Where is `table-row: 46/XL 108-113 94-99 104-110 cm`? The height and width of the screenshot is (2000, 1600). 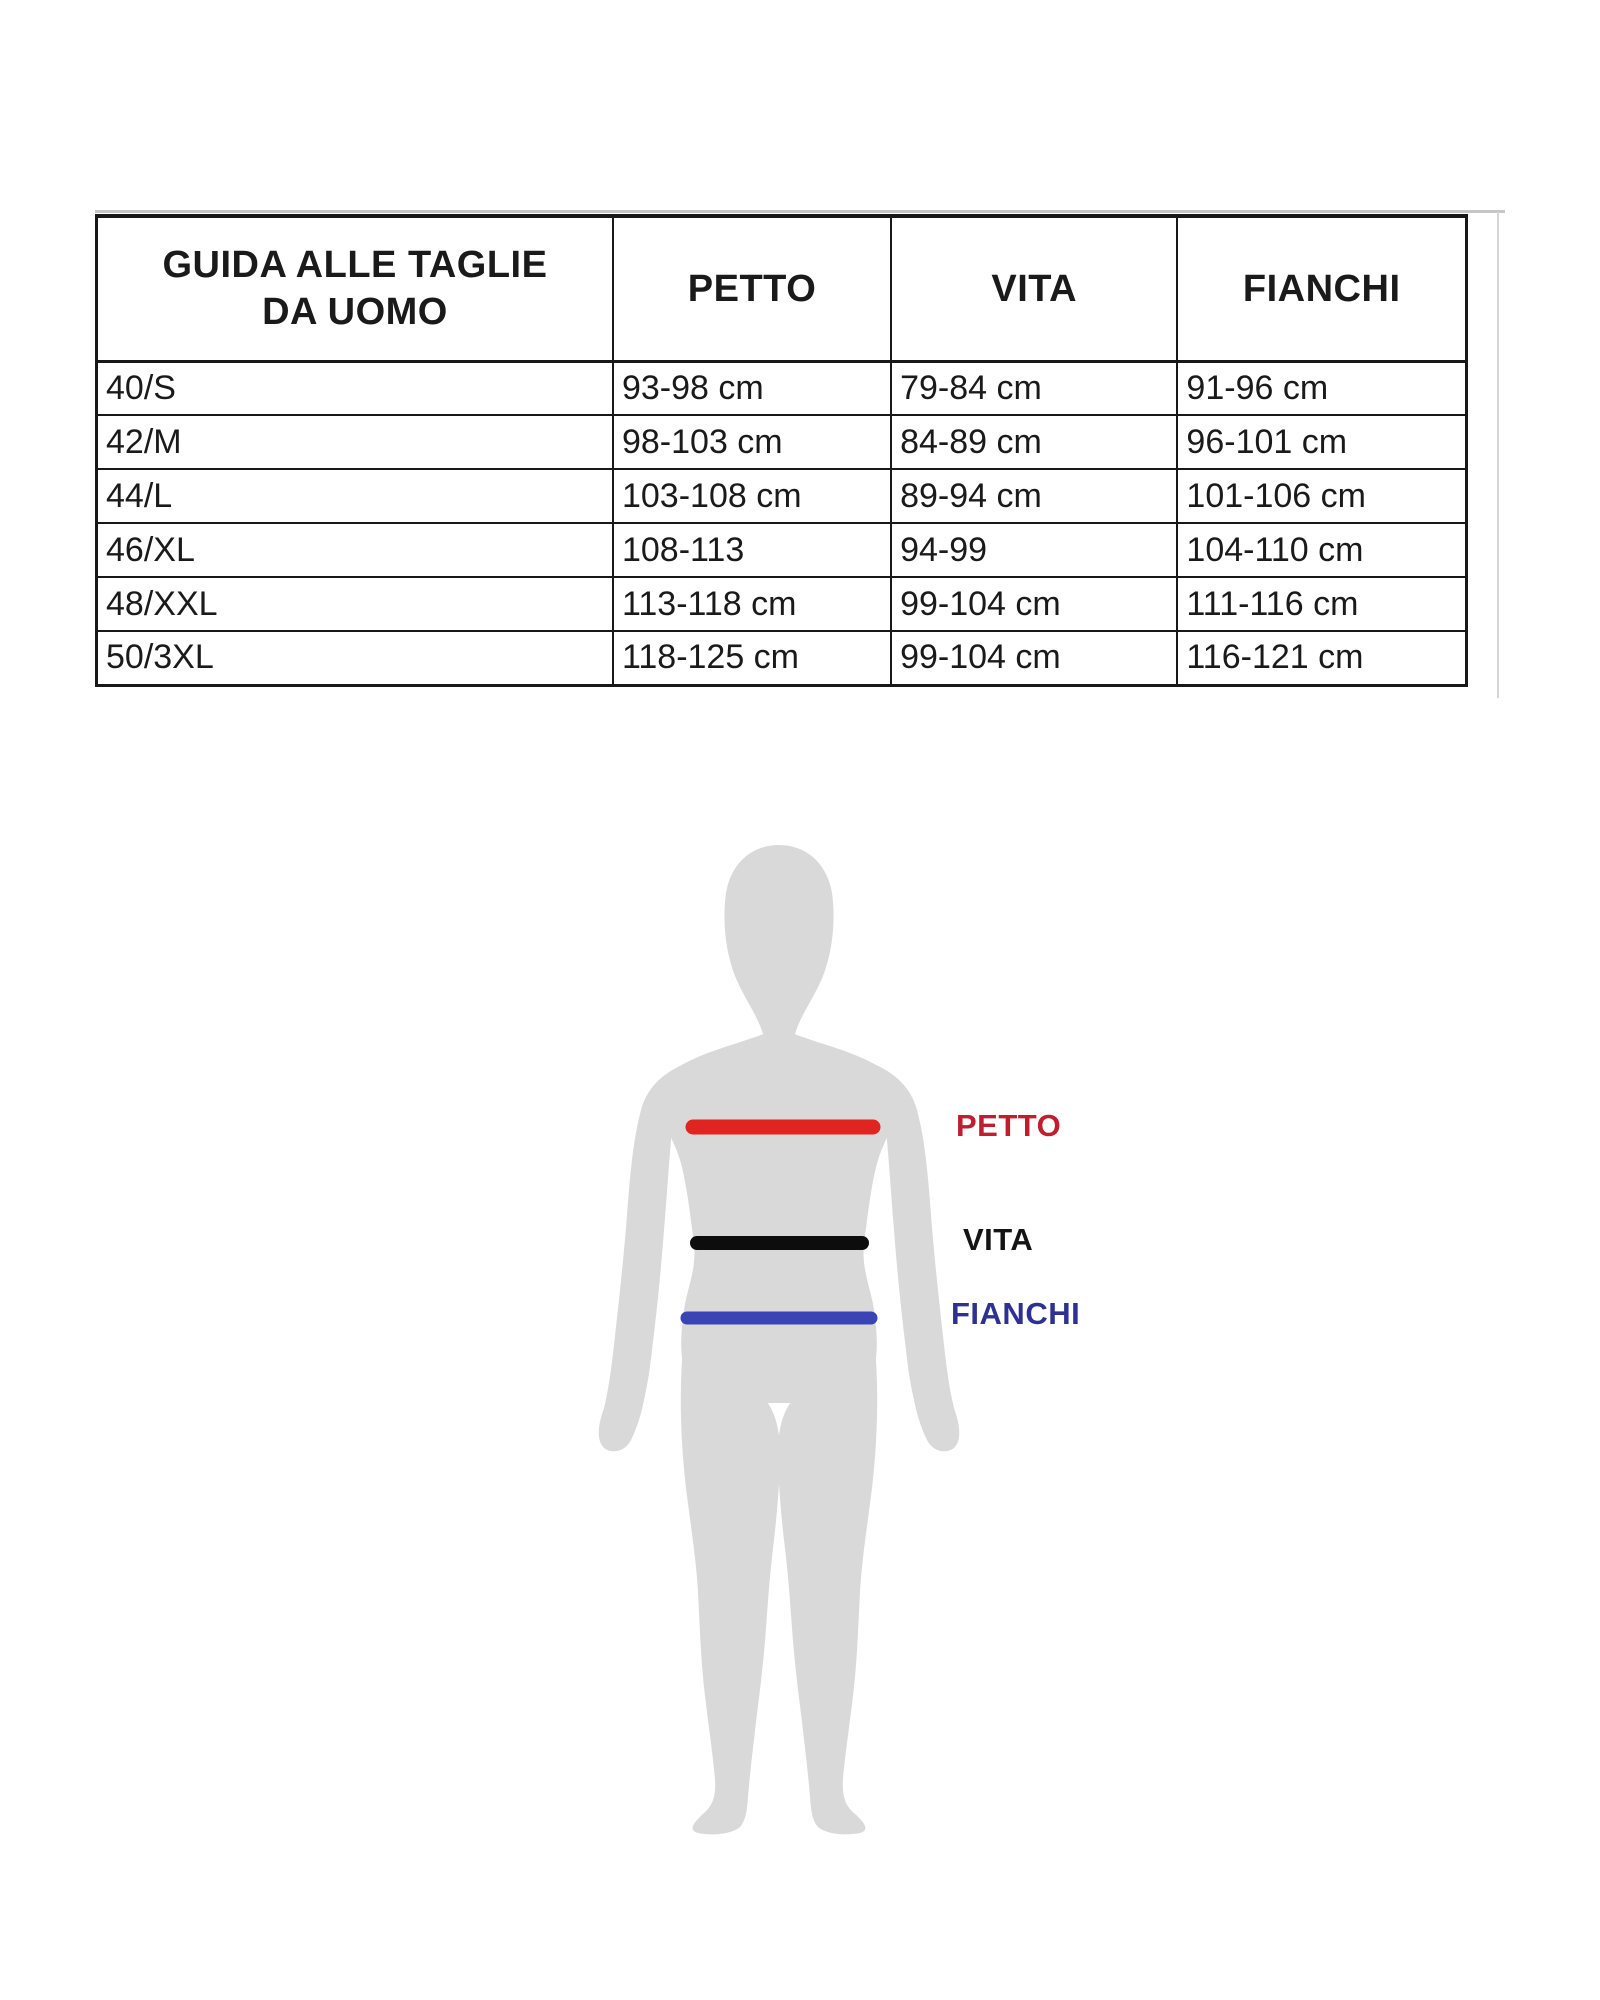 table-row: 46/XL 108-113 94-99 104-110 cm is located at coordinates (781, 550).